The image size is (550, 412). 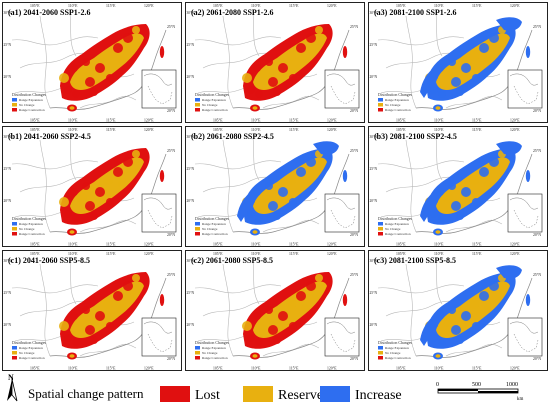 I want to click on coastline, so click(x=108, y=193).